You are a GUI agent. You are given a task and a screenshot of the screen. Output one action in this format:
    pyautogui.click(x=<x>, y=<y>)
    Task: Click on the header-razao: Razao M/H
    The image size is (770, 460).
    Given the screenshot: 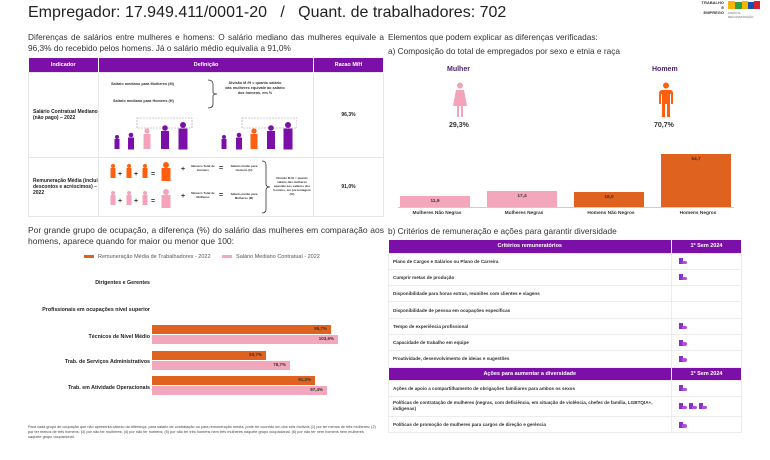 What is the action you would take?
    pyautogui.click(x=348, y=65)
    